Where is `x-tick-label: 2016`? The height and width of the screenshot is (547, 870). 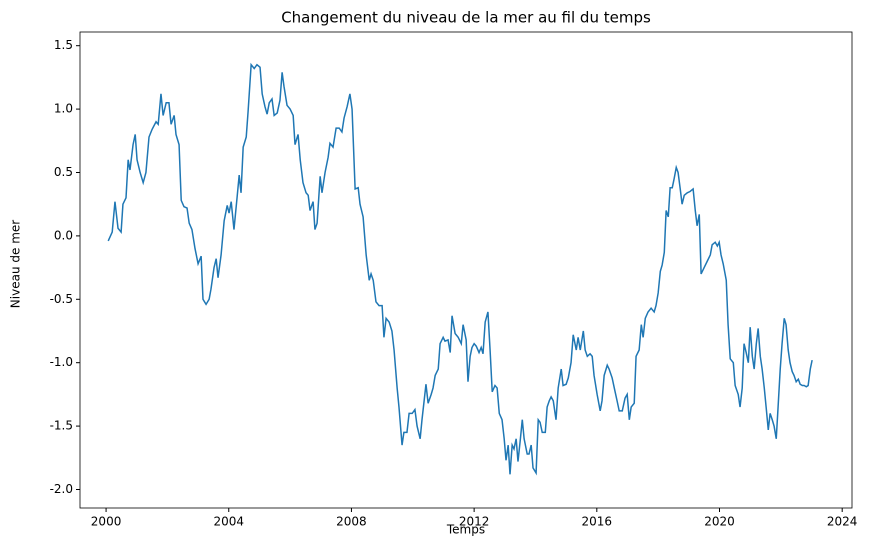
x-tick-label: 2016 is located at coordinates (597, 522).